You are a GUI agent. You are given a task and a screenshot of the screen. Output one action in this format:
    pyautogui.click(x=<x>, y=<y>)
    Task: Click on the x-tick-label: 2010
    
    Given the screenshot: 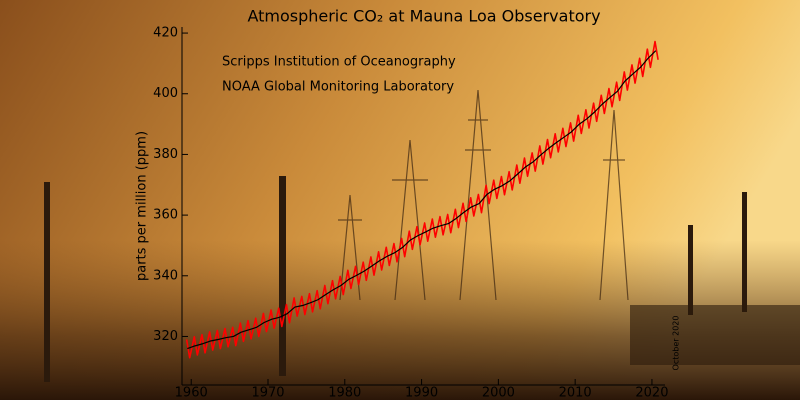 What is the action you would take?
    pyautogui.click(x=575, y=393)
    